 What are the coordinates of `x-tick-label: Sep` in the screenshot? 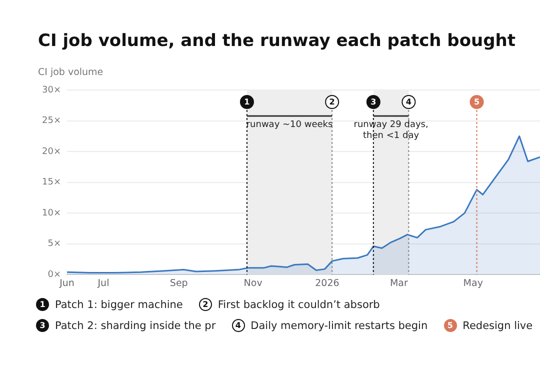 It's located at (179, 283).